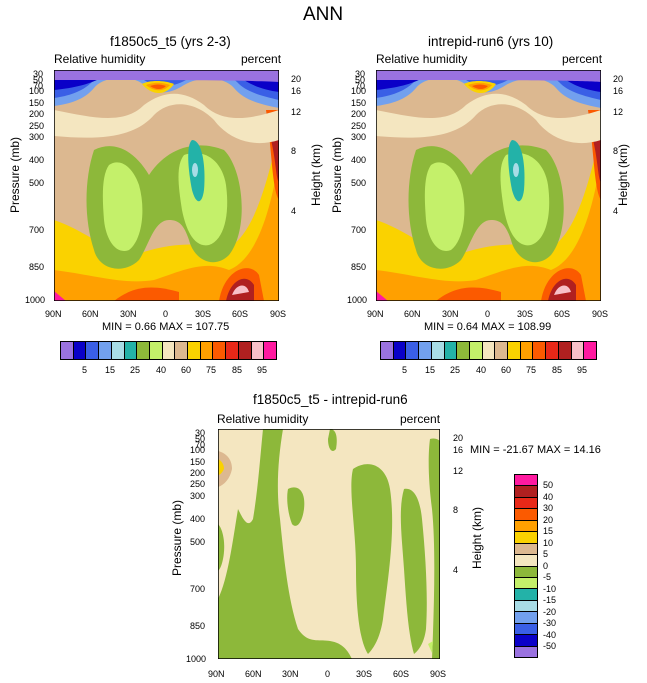 This screenshot has height=683, width=647. Describe the element at coordinates (455, 370) in the screenshot. I see `panel2-cb-label: 25` at that location.